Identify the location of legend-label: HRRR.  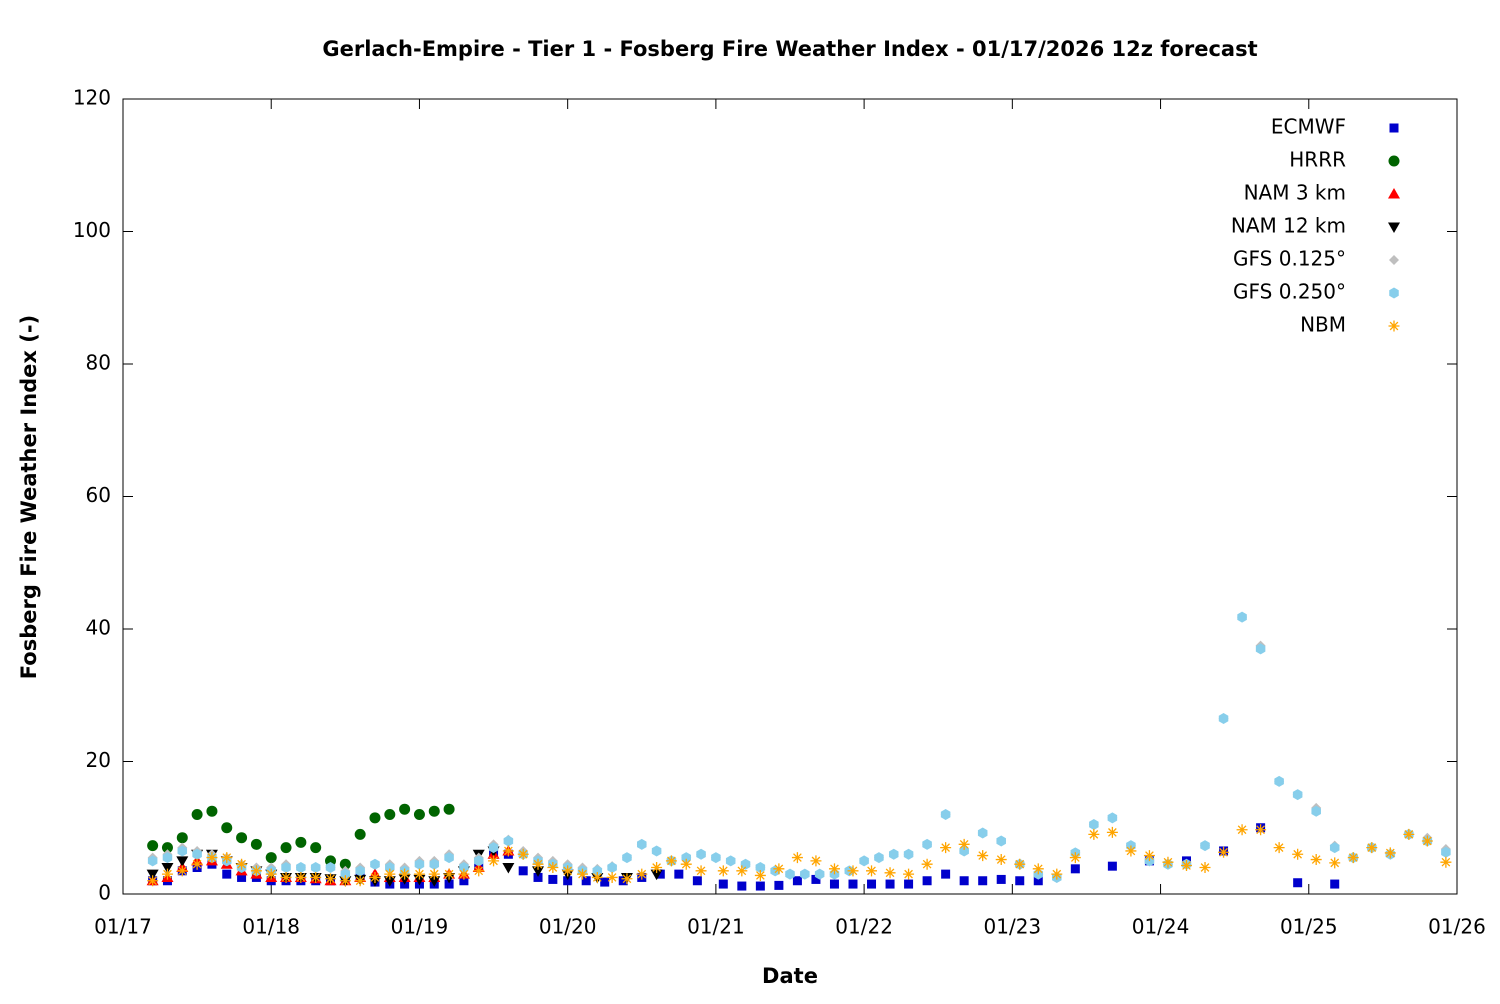
(1317, 160).